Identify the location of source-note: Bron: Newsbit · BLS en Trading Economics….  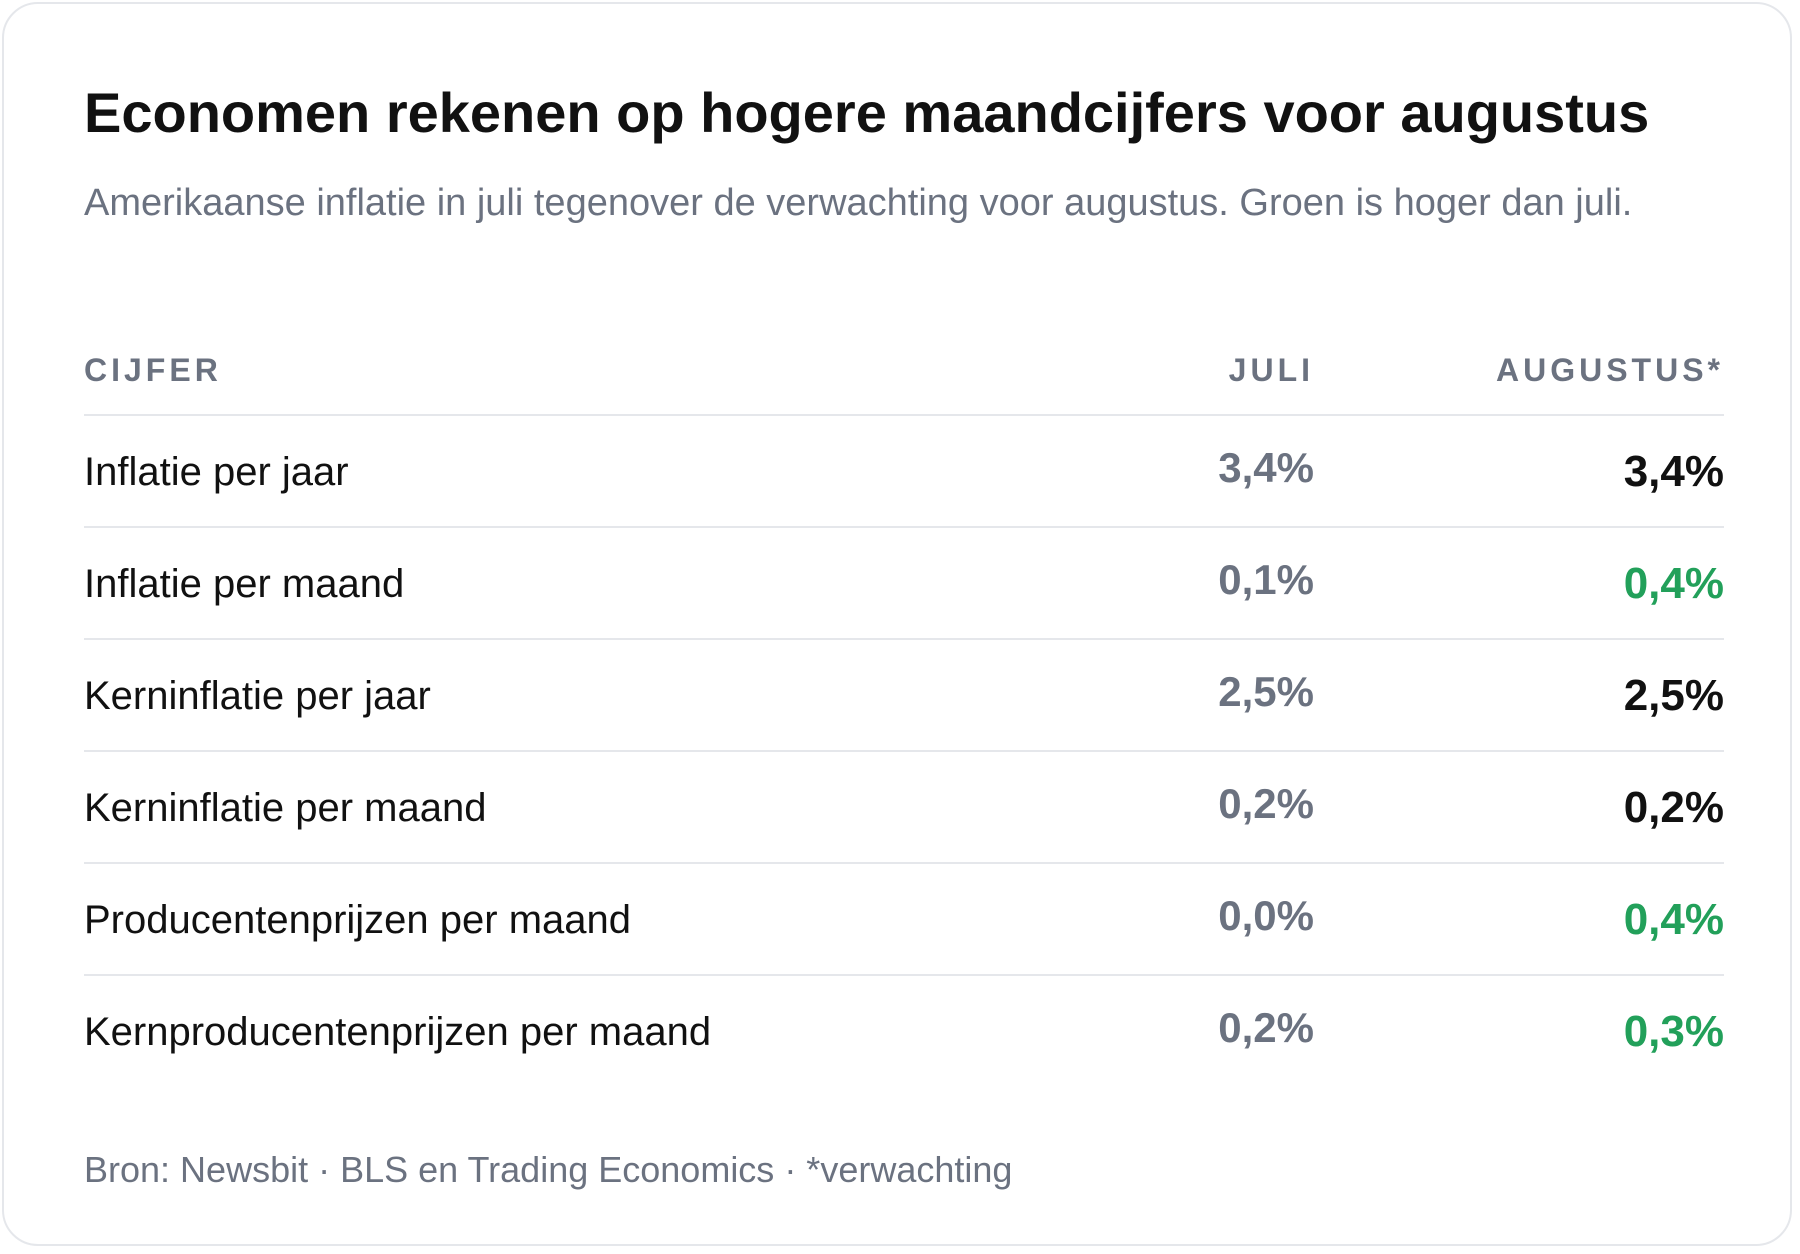
(548, 1169).